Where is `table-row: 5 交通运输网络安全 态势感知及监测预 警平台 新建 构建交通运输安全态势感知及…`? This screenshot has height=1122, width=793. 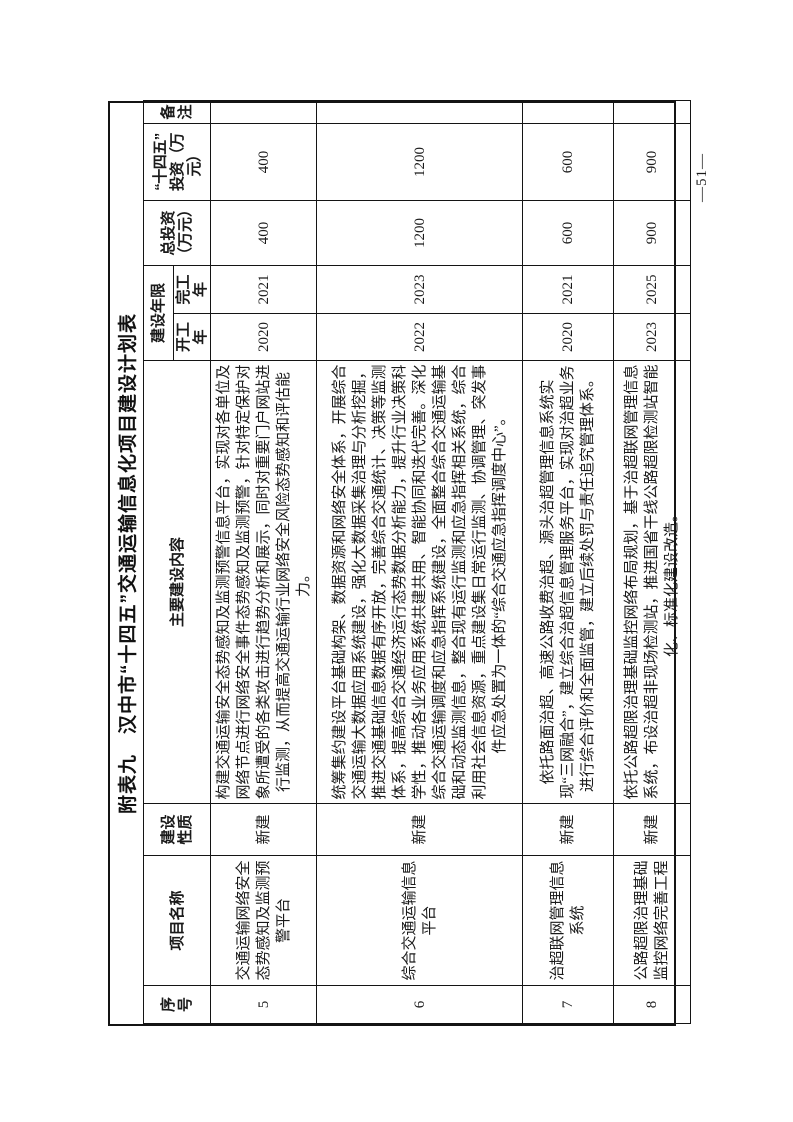 table-row: 5 交通运输网络安全 态势感知及监测预 警平台 新建 构建交通运输安全态势感知及… is located at coordinates (263, 562).